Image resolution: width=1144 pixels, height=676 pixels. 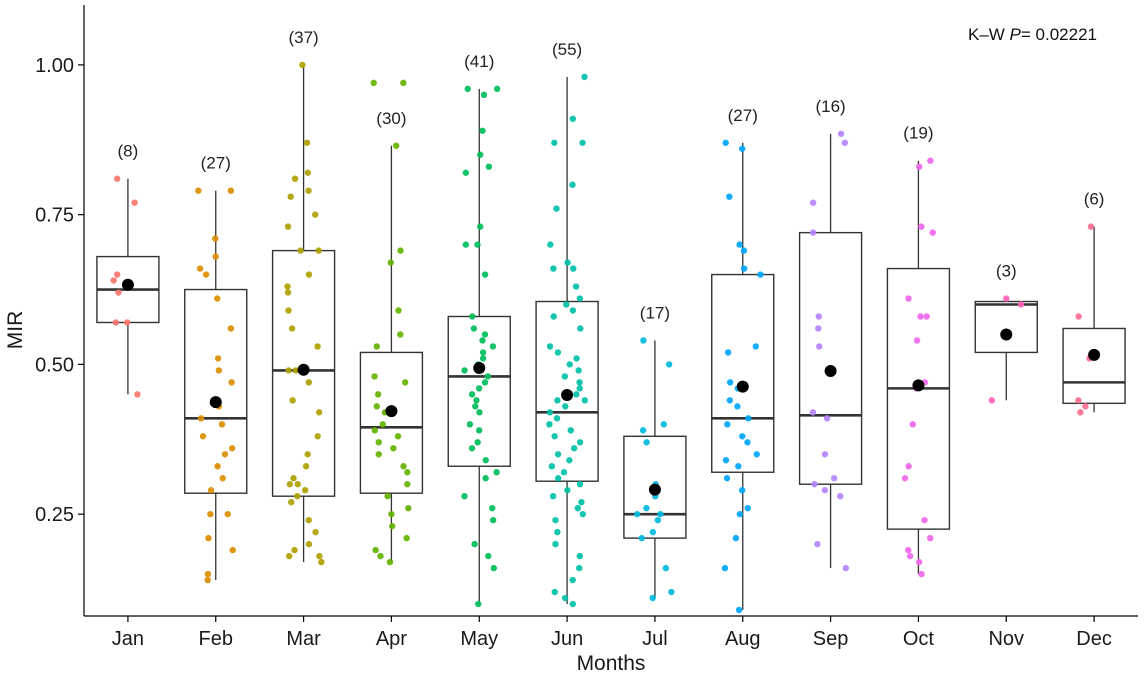 What do you see at coordinates (831, 639) in the screenshot?
I see `x-tick-label: Sep` at bounding box center [831, 639].